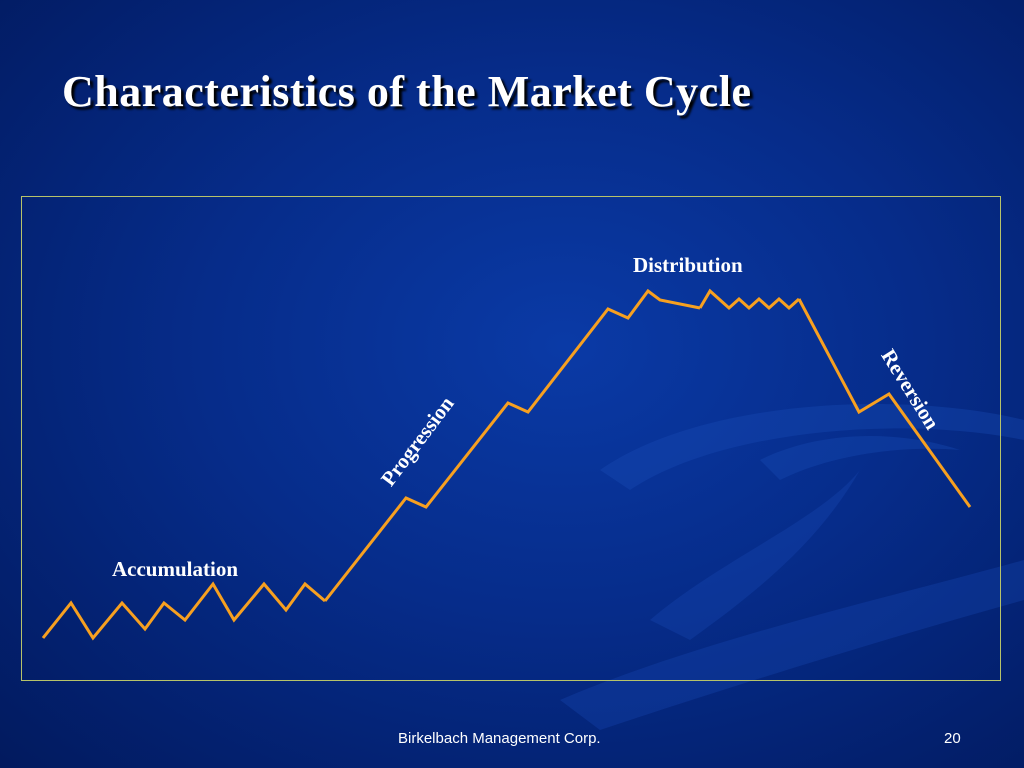 Image resolution: width=1024 pixels, height=768 pixels. What do you see at coordinates (952, 738) in the screenshot?
I see `page-number: 20` at bounding box center [952, 738].